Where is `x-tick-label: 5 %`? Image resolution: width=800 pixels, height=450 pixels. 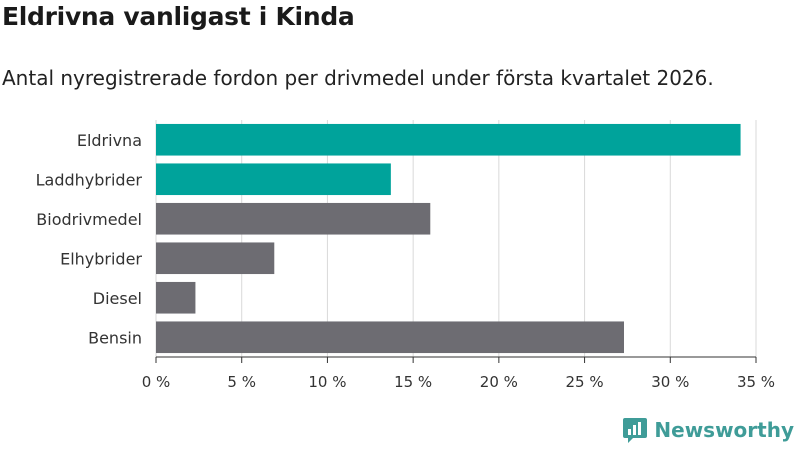
x-tick-label: 5 % is located at coordinates (241, 382).